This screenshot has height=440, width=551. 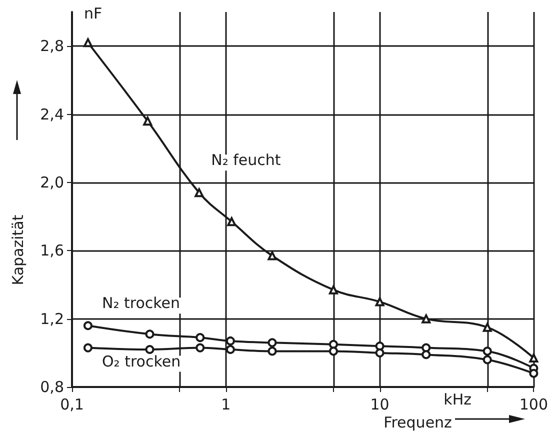 I want to click on x-tick-label: 0,1, so click(x=72, y=405).